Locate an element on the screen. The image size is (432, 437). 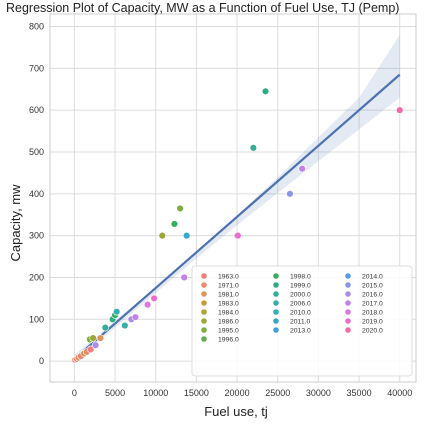
legend-label: 1983.0 is located at coordinates (228, 304).